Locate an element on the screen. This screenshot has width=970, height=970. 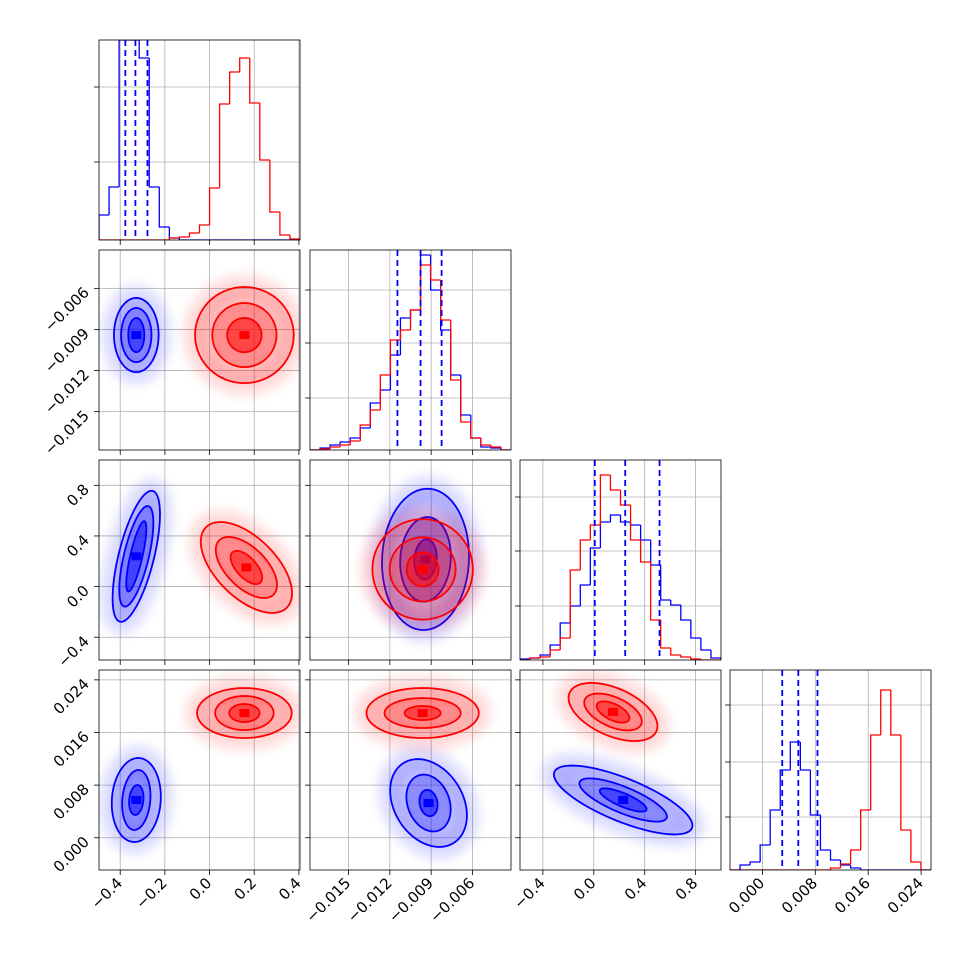
y-tick-label: −0.012 is located at coordinates (67, 392).